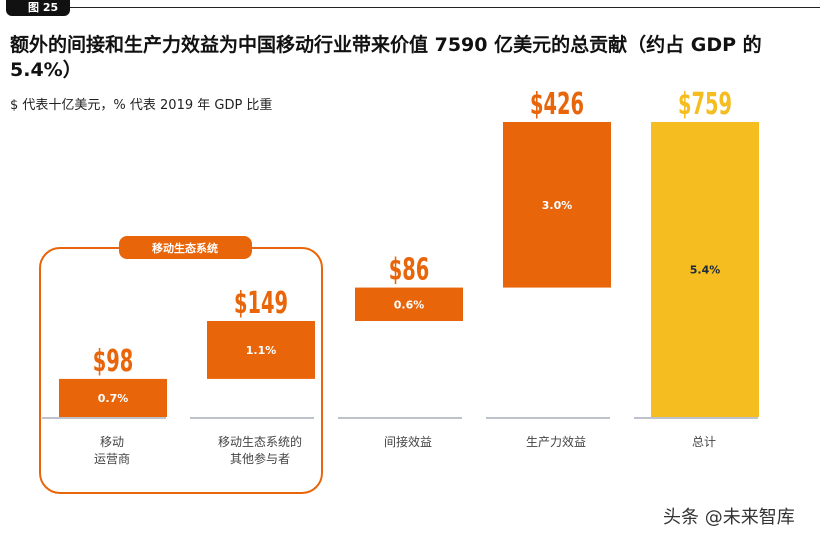  I want to click on pct-label: 3.0%, so click(557, 205).